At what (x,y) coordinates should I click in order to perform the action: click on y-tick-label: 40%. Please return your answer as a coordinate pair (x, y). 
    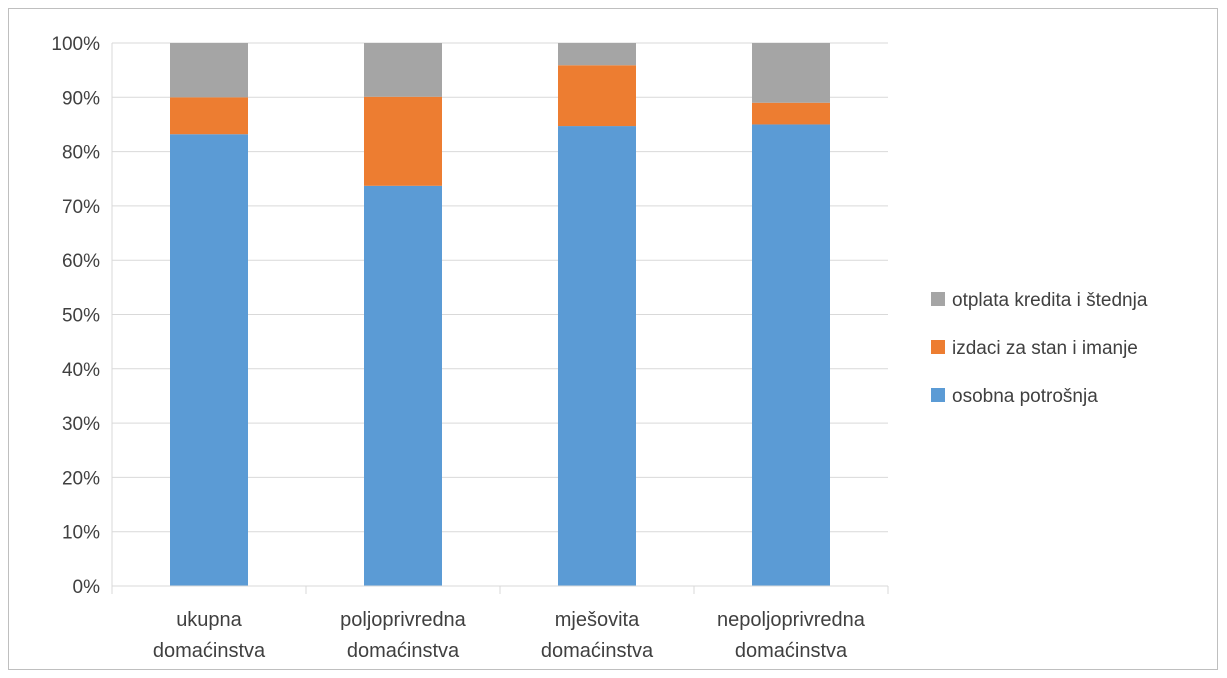
    Looking at the image, I should click on (81, 370).